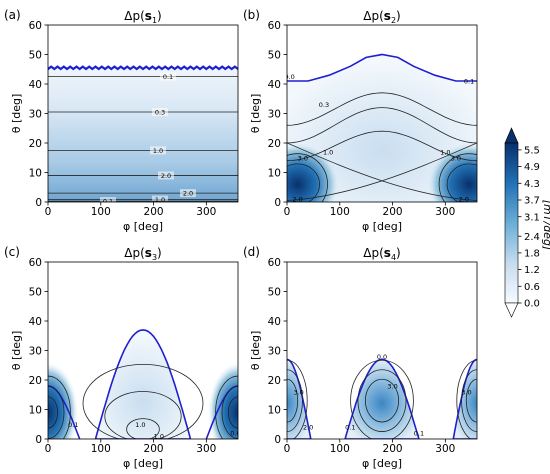 This screenshot has height=474, width=550. I want to click on colorbar-top-extension, so click(511, 135).